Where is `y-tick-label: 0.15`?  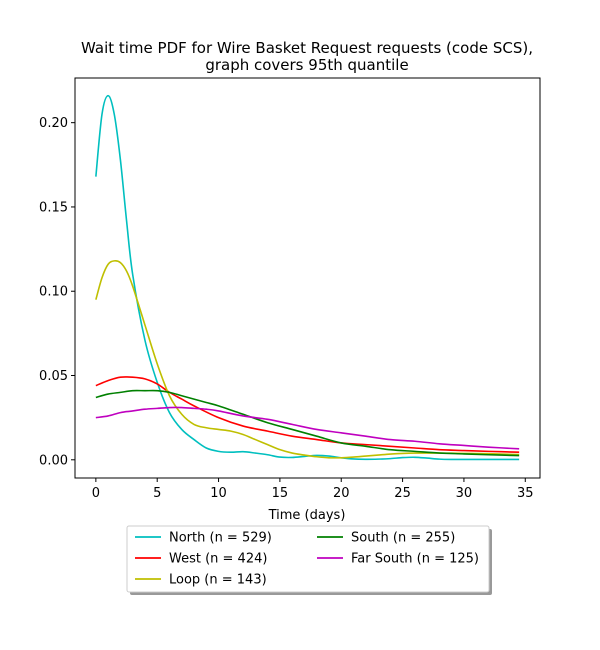
y-tick-label: 0.15 is located at coordinates (53, 207).